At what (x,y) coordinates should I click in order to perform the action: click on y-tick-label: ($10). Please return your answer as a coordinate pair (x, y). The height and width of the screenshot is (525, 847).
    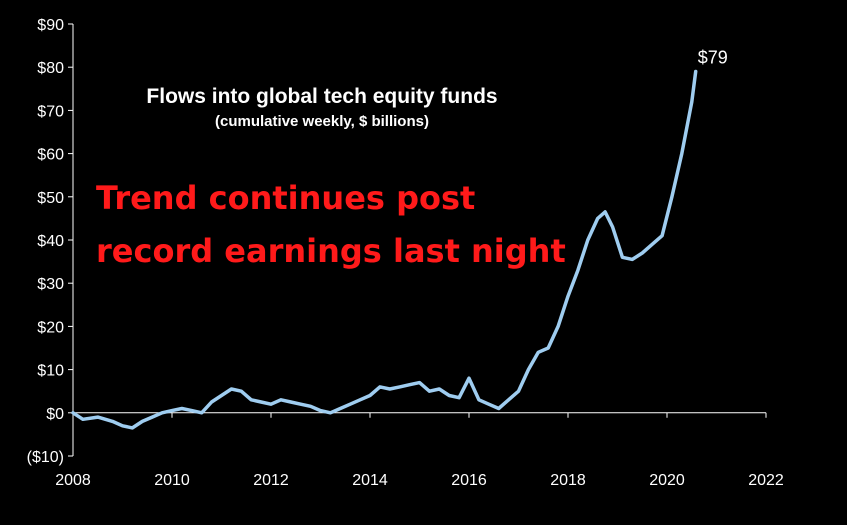
    Looking at the image, I should click on (45, 457).